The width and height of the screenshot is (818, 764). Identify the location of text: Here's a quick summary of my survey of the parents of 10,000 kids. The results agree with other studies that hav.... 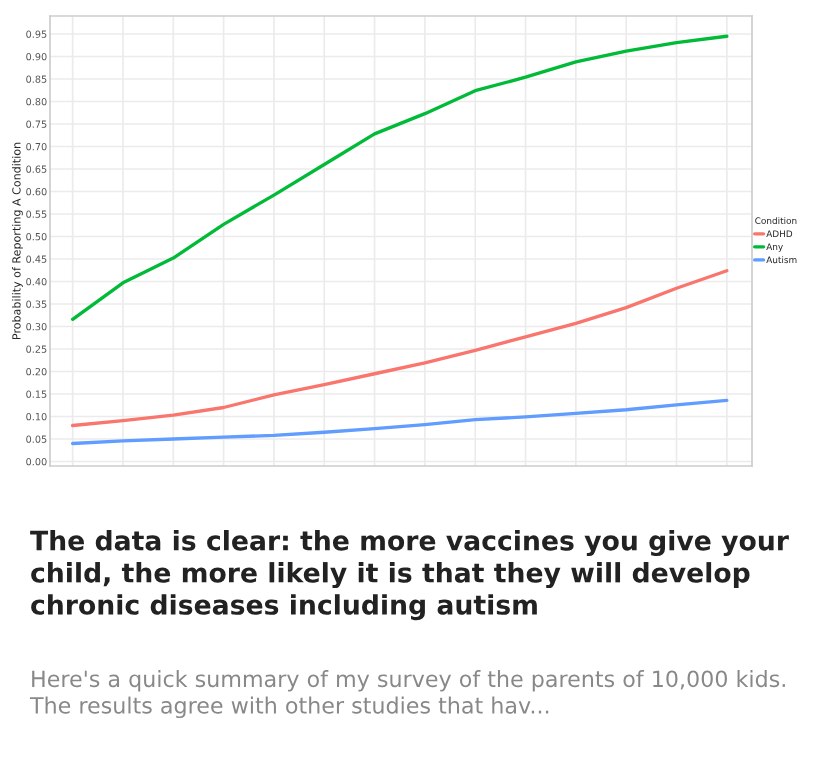
(407, 694).